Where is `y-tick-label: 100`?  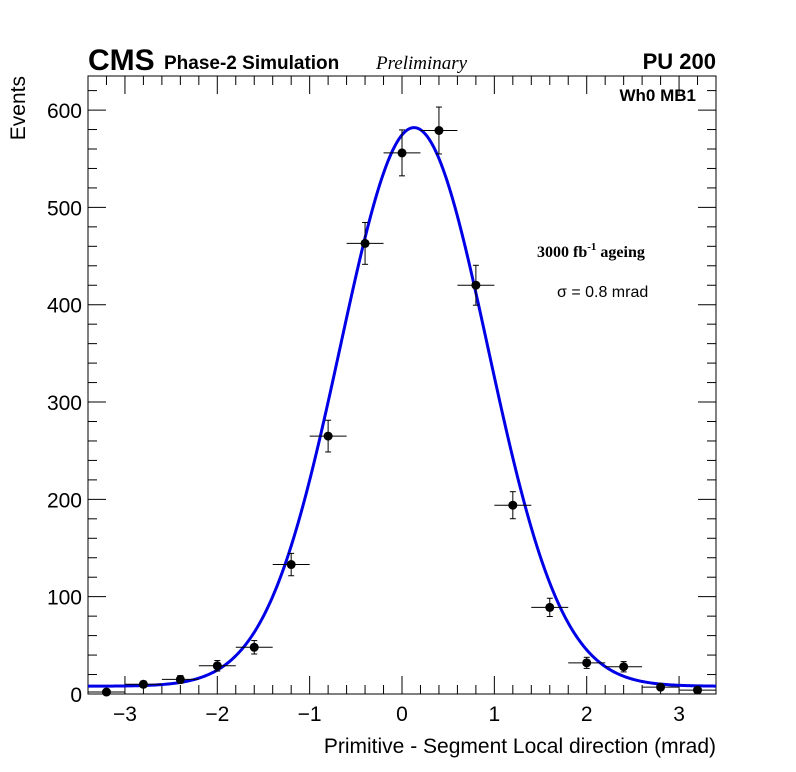 y-tick-label: 100 is located at coordinates (64, 598).